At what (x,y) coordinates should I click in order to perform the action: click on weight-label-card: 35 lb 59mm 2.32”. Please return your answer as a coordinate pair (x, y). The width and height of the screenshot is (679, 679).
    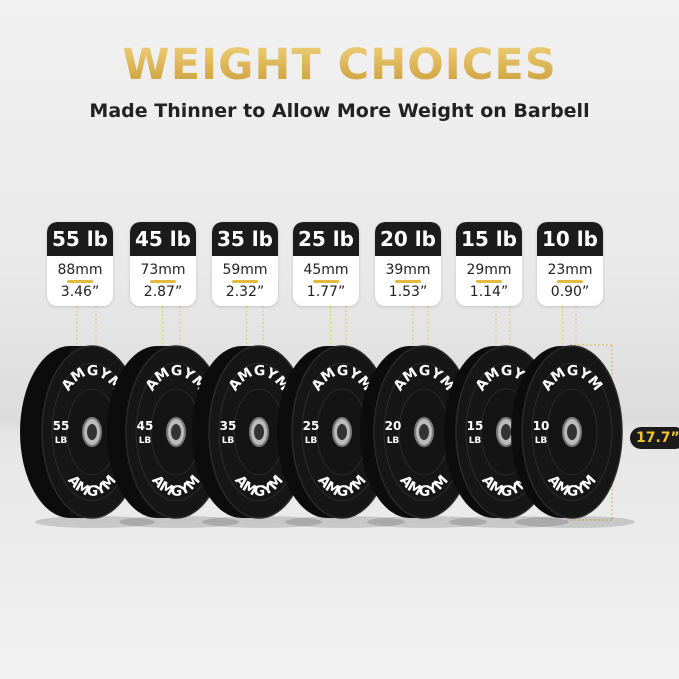
    Looking at the image, I should click on (245, 264).